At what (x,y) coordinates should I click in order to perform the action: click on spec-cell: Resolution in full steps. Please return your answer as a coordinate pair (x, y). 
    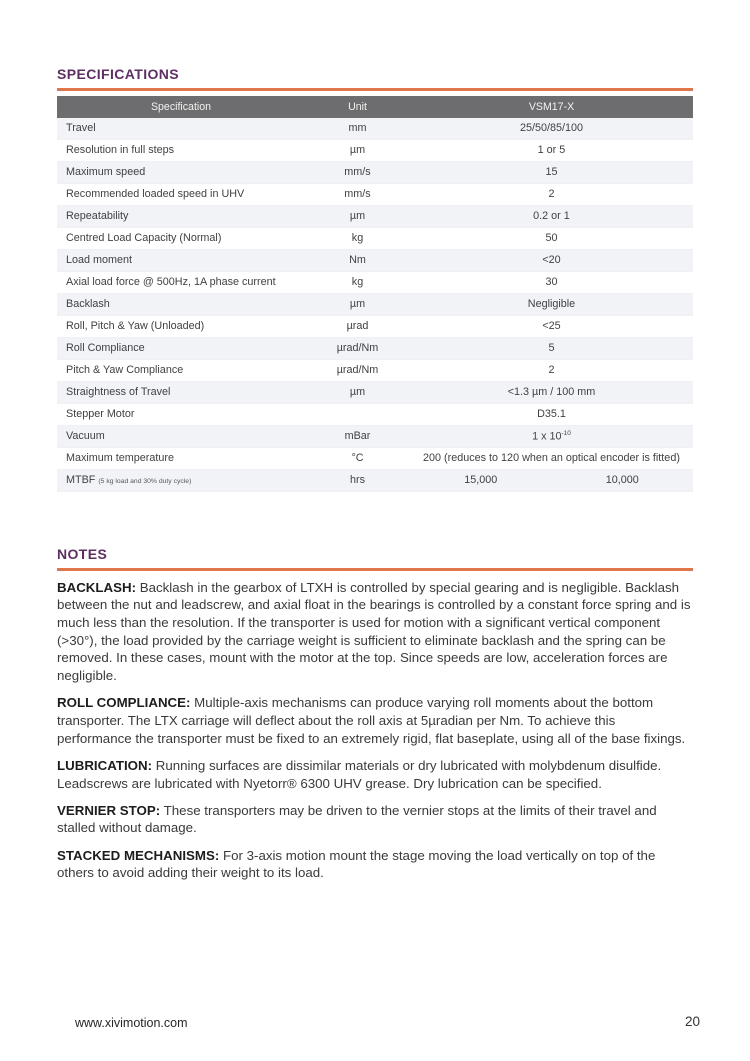
    Looking at the image, I should click on (181, 150).